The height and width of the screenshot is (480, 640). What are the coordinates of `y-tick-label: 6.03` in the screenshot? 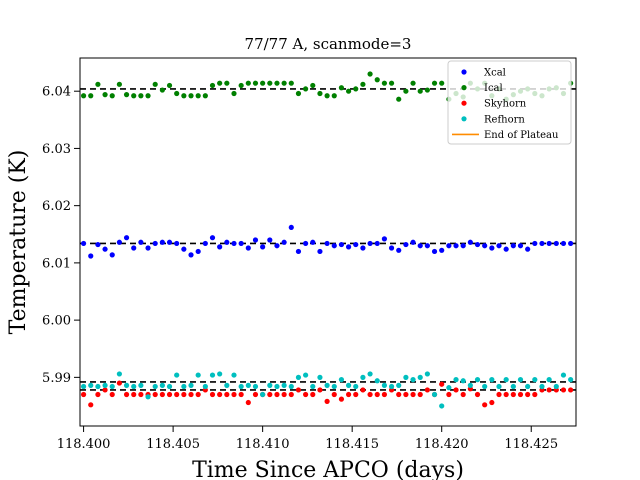 It's located at (56, 149).